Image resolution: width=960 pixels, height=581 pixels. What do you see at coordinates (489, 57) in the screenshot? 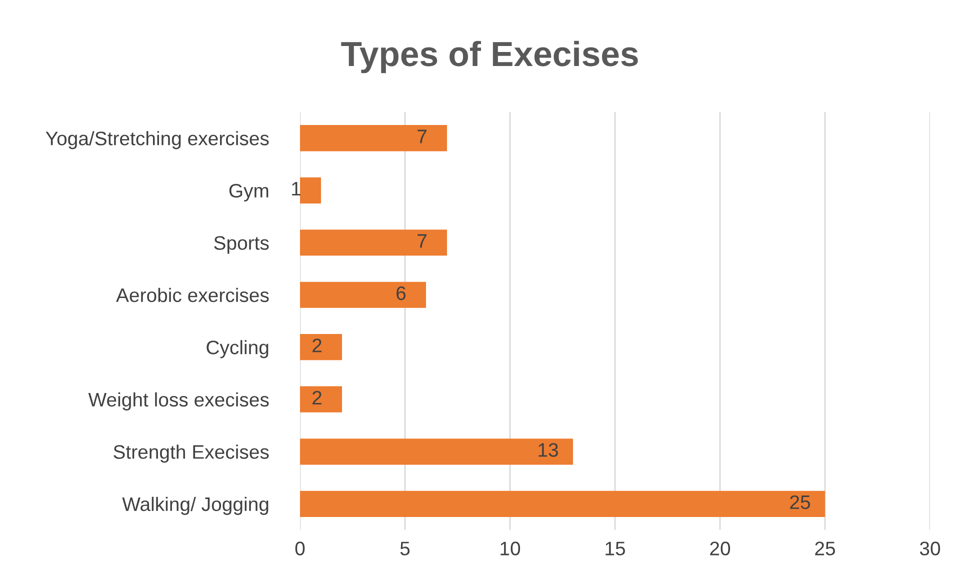
I see `chart-title: Types of Execises` at bounding box center [489, 57].